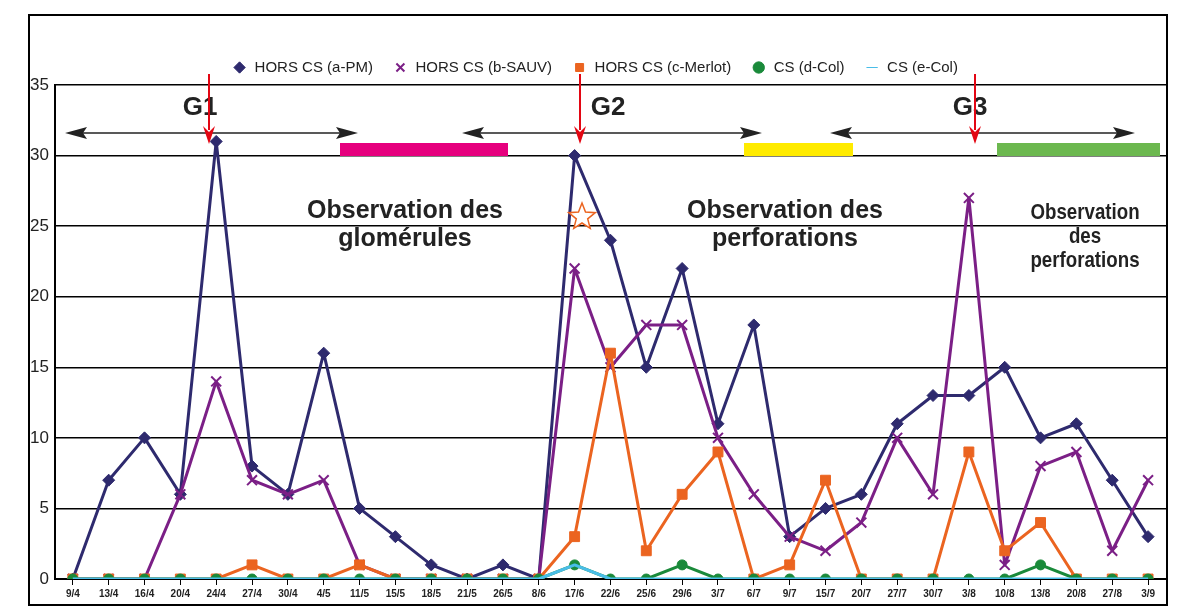  Describe the element at coordinates (252, 593) in the screenshot. I see `x-tick-label: 27/4` at that location.